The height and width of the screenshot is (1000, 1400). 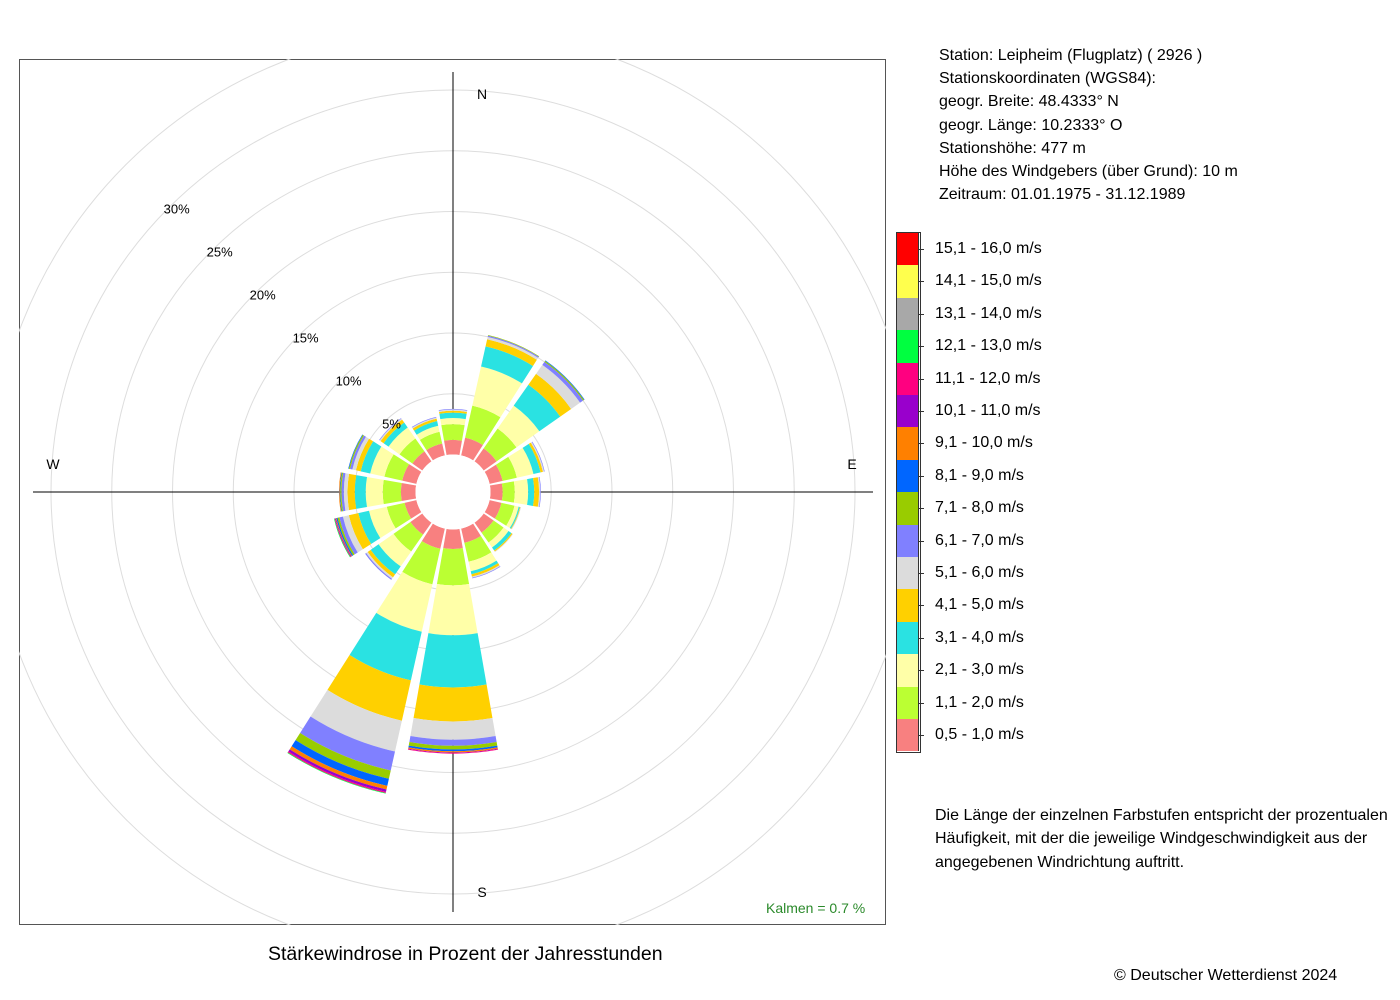 What do you see at coordinates (1012, 148) in the screenshot?
I see `station-elevation: Stationshöhe: 477 m` at bounding box center [1012, 148].